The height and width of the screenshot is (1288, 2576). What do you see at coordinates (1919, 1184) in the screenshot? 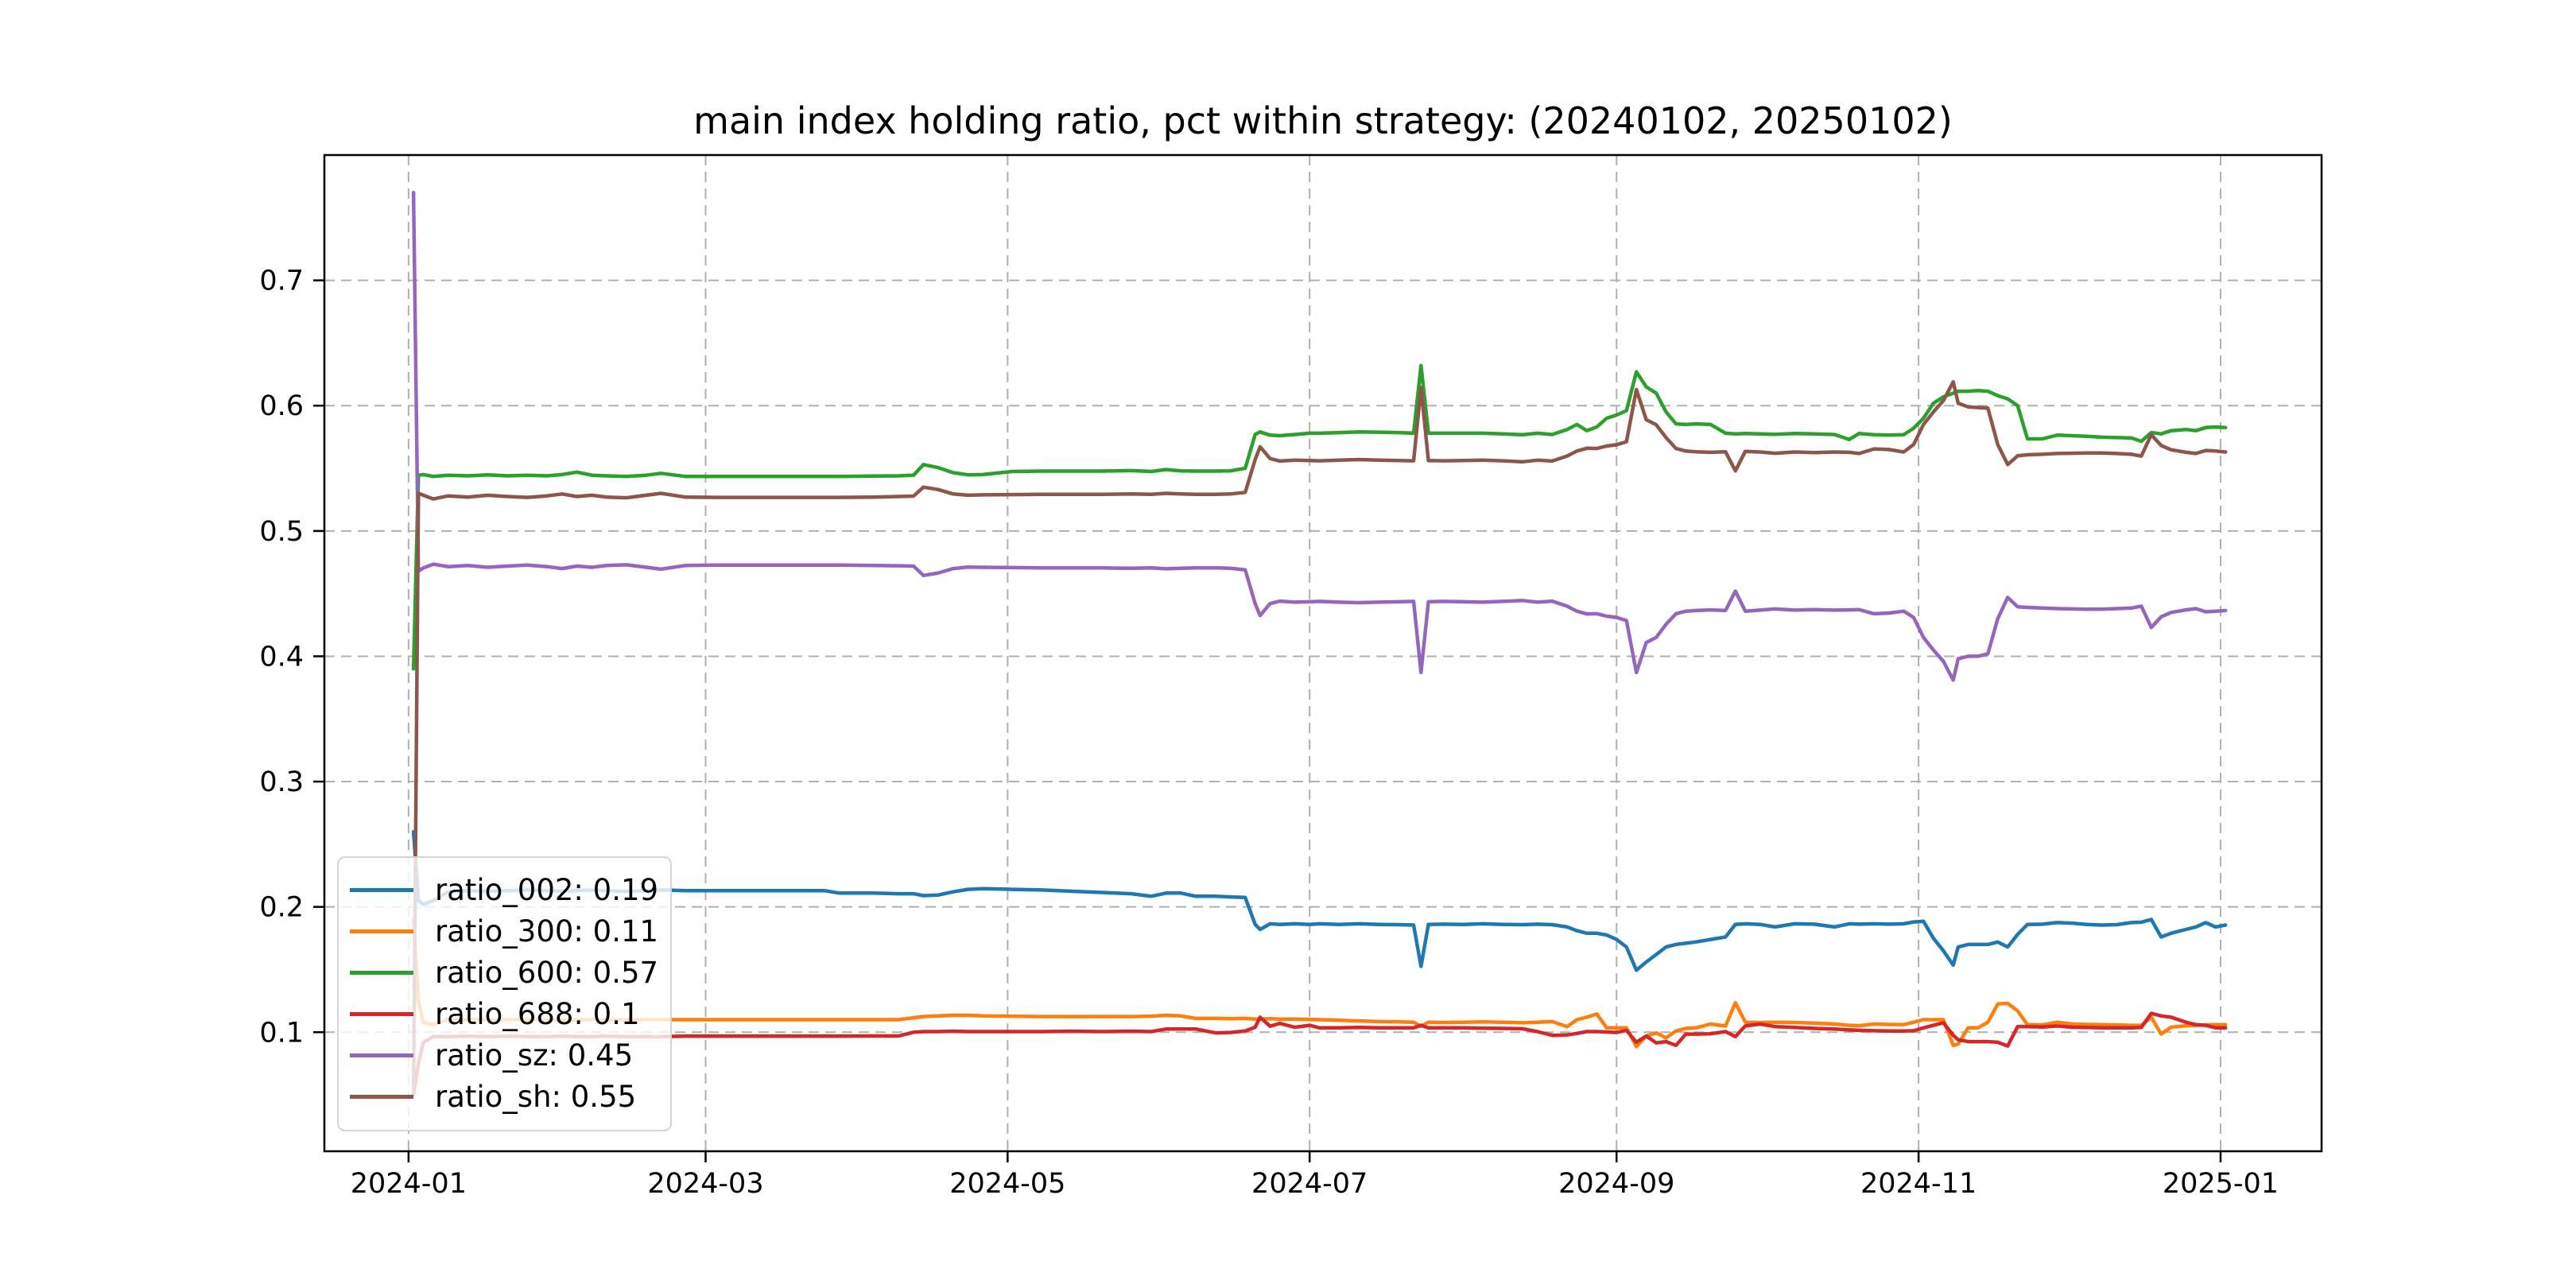
I see `x-tick-label-2024-11: 2024-11` at bounding box center [1919, 1184].